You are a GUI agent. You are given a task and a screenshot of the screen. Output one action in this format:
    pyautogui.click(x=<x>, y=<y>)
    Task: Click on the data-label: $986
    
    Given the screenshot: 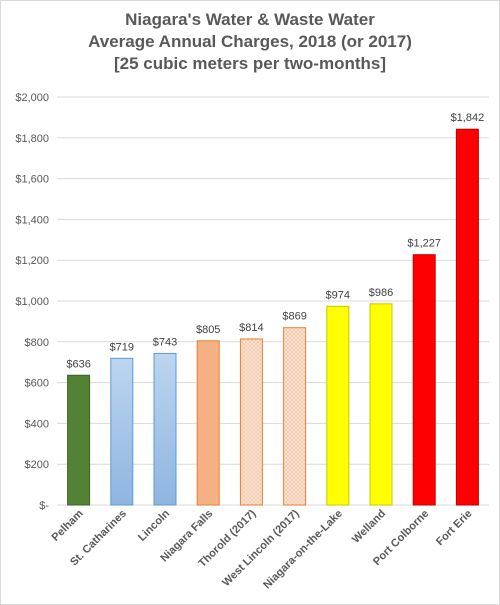 What is the action you would take?
    pyautogui.click(x=381, y=293)
    